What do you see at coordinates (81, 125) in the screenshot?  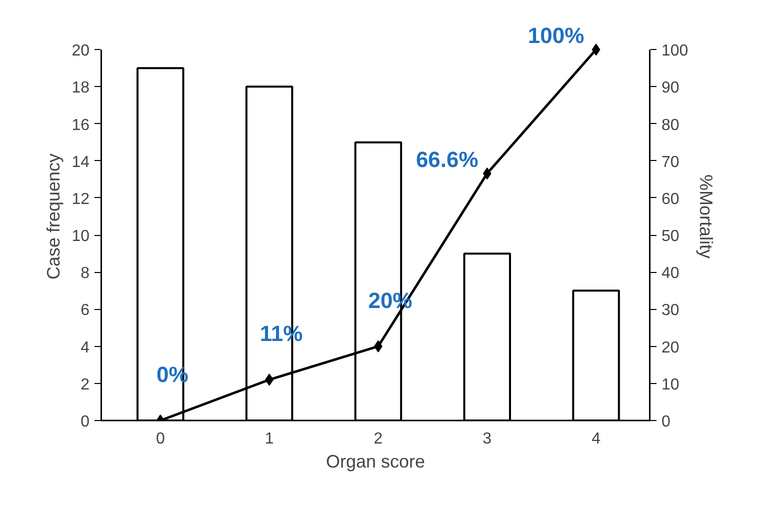 I see `y-tick-label: 16` at bounding box center [81, 125].